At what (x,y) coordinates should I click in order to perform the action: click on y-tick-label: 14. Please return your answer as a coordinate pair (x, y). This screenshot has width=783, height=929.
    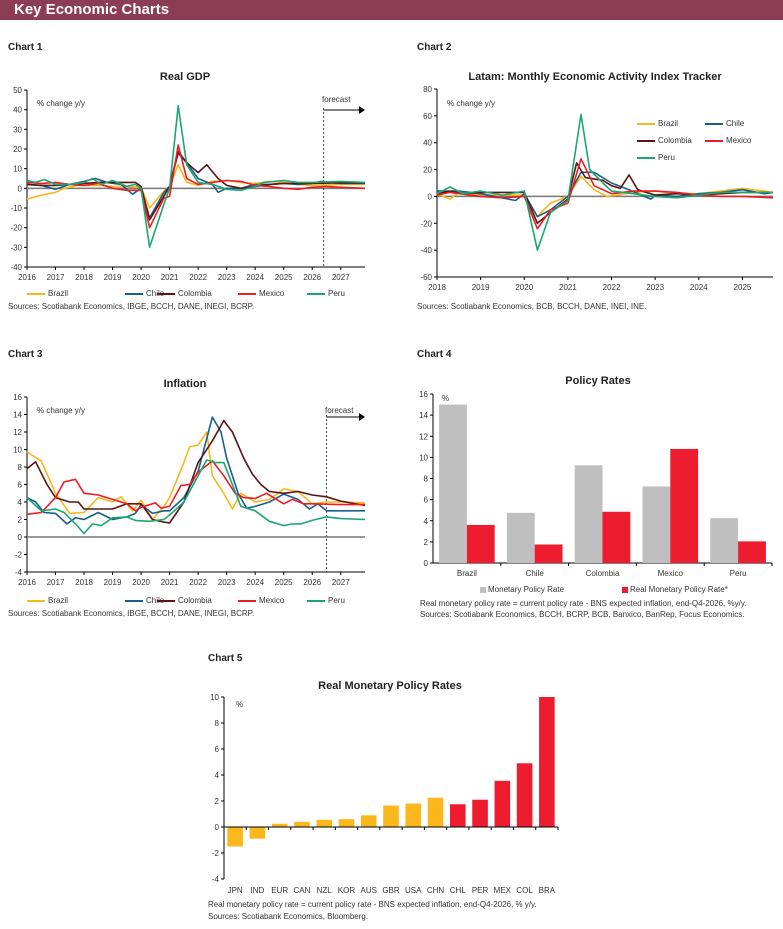
    Looking at the image, I should click on (423, 415).